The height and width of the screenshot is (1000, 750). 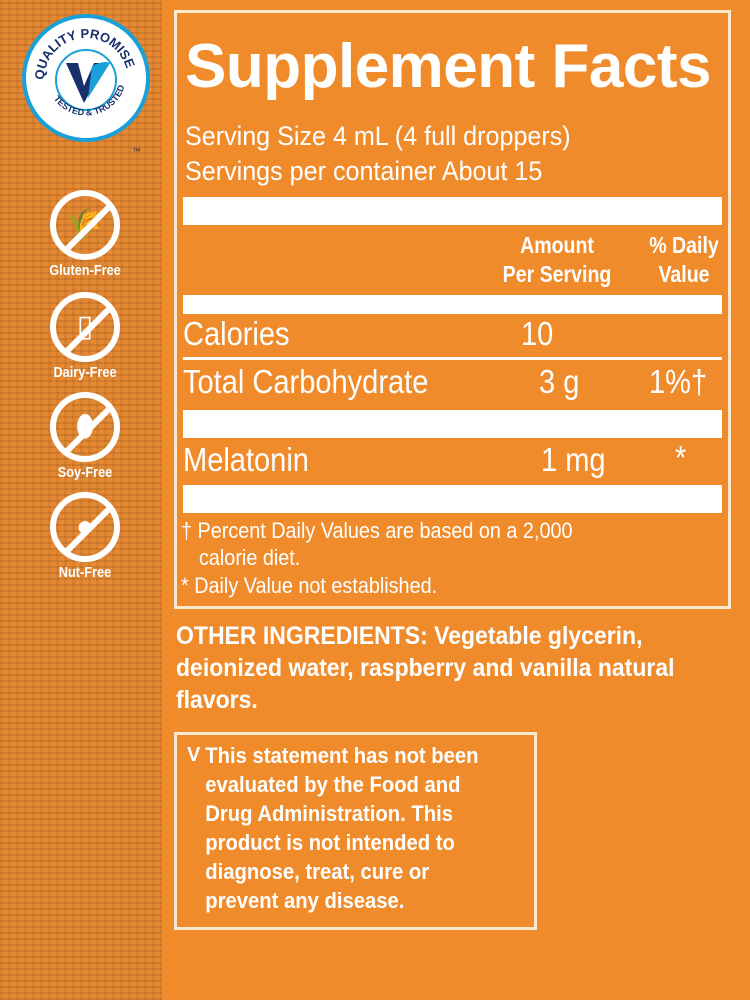 I want to click on nutrient-dv: 1%†, so click(x=678, y=381).